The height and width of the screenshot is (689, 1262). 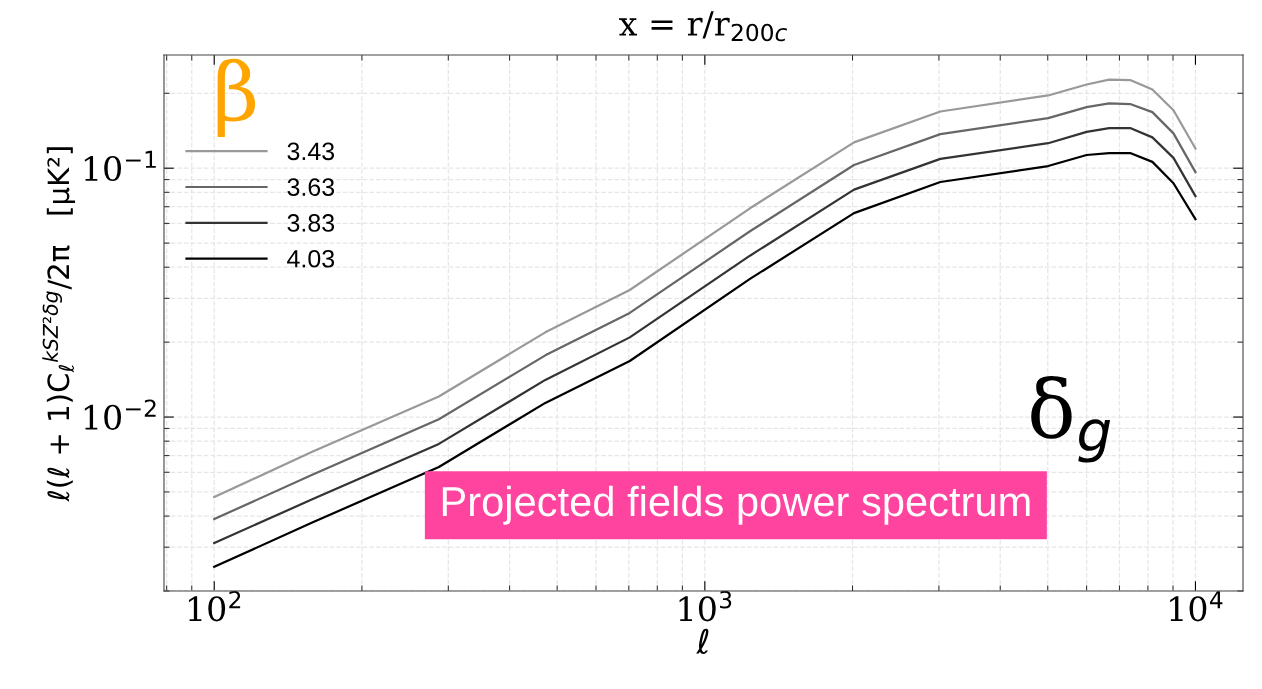 I want to click on annotation: δ$_{g}$, so click(x=1071, y=419).